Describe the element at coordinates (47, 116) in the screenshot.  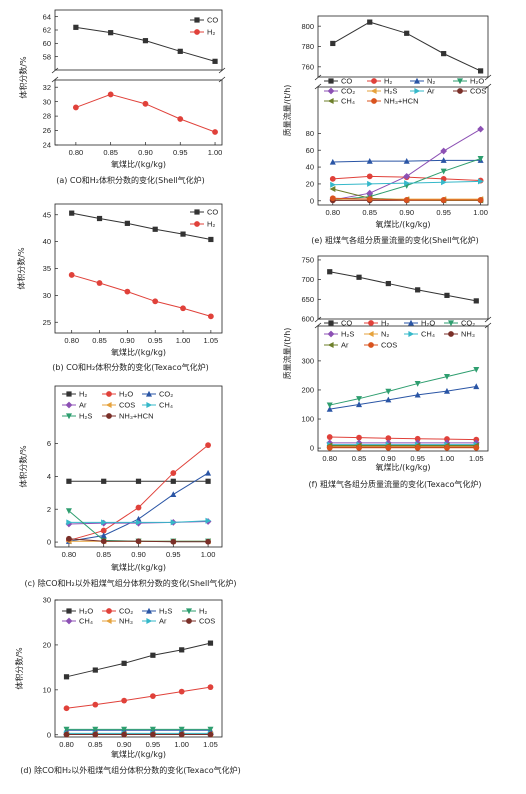
I see `y-tick-label: 28` at that location.